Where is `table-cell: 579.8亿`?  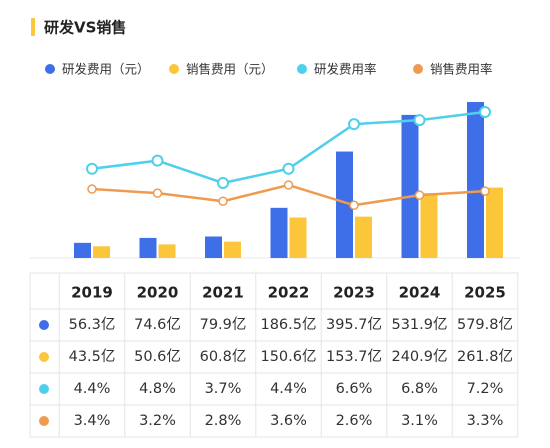
table-cell: 579.8亿 is located at coordinates (485, 324).